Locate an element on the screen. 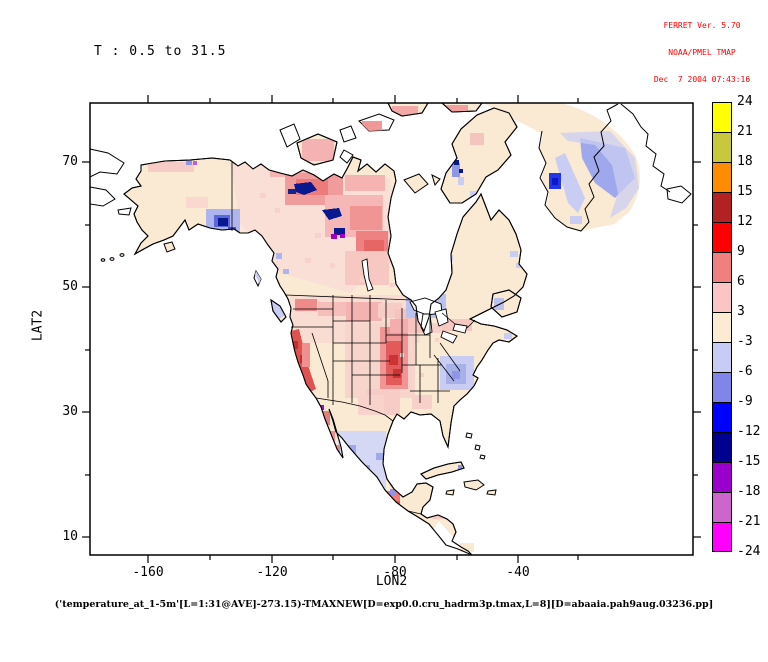  greenland-region is located at coordinates (561, 167).